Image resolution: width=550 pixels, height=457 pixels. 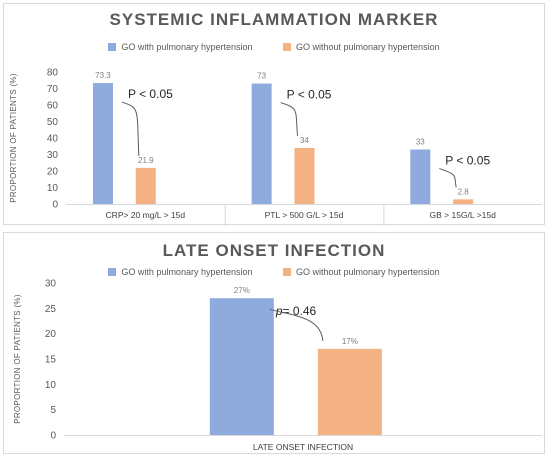 What do you see at coordinates (53, 73) in the screenshot?
I see `y-tick-label: 80` at bounding box center [53, 73].